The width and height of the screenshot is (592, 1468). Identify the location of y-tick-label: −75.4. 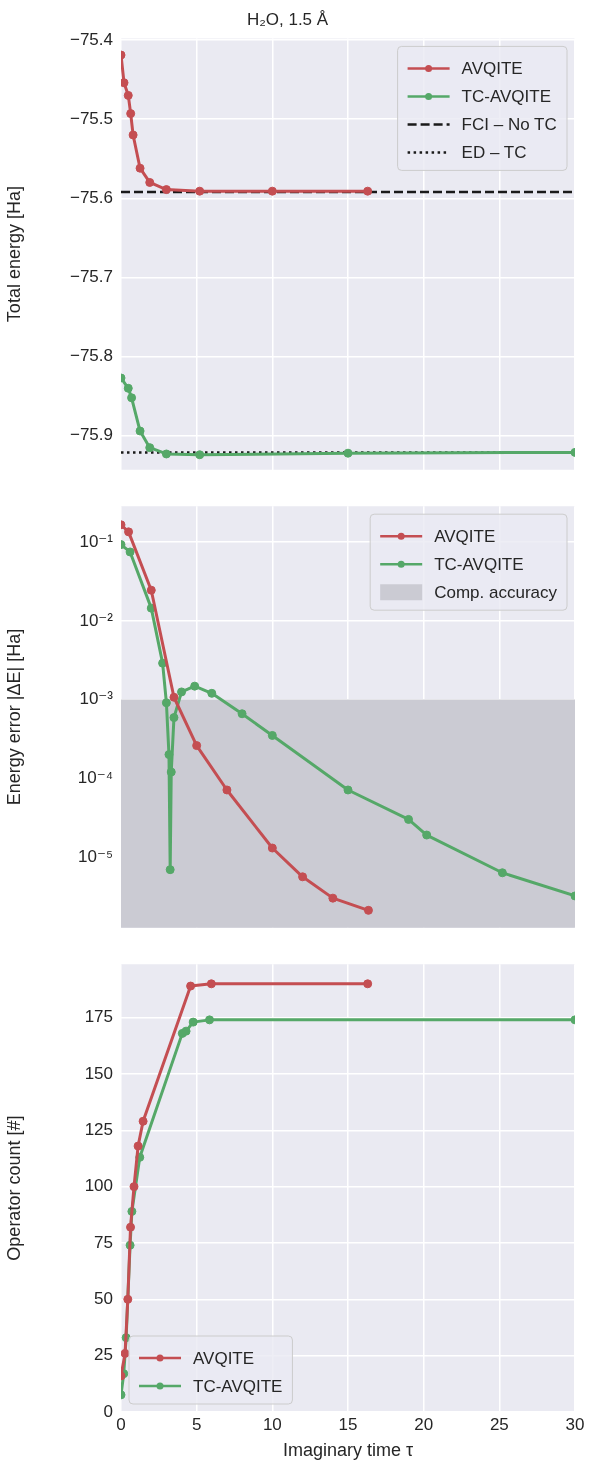
(91, 39).